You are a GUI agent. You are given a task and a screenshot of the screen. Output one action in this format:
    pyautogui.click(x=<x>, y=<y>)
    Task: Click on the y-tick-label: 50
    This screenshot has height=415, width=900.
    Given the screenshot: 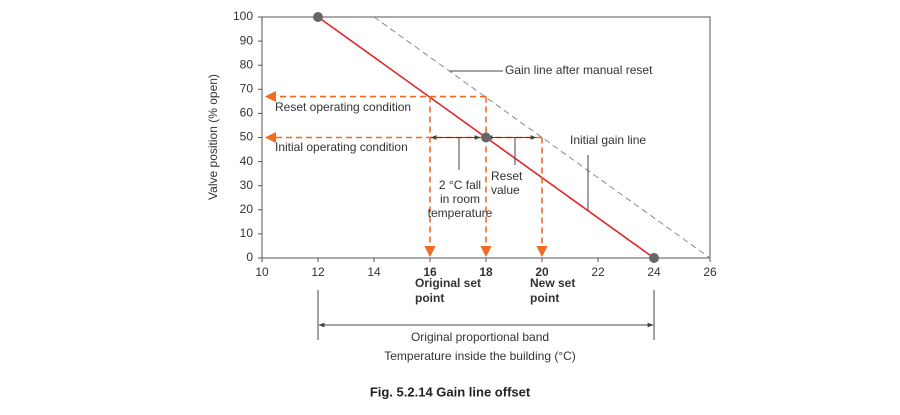 What is the action you would take?
    pyautogui.click(x=247, y=137)
    